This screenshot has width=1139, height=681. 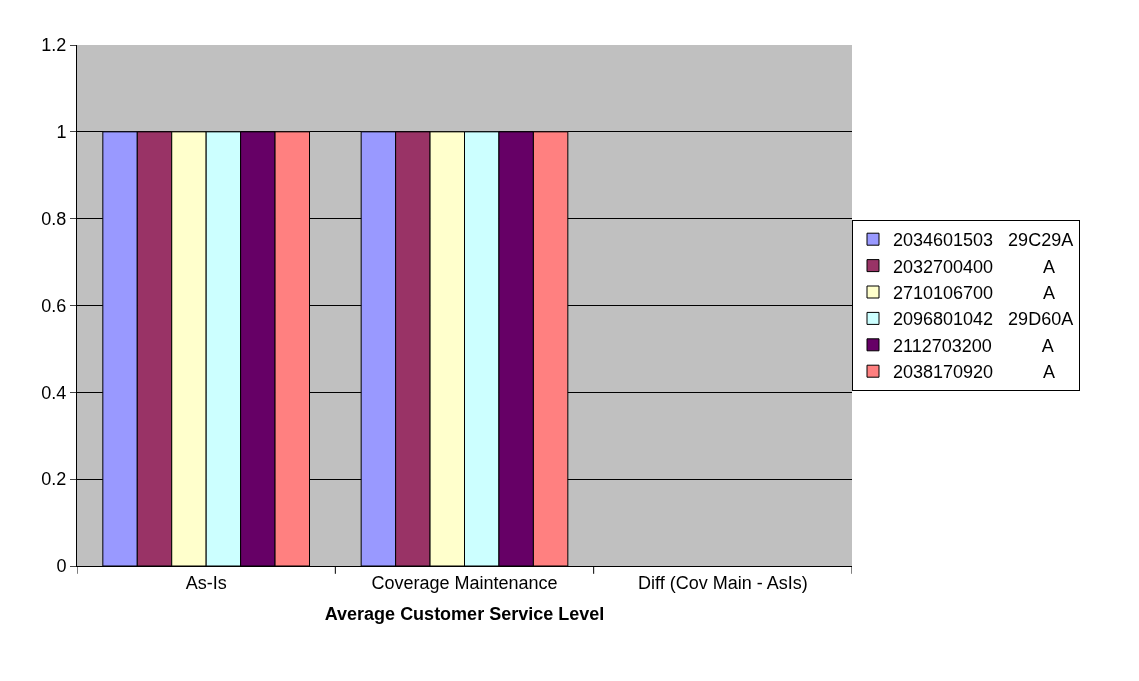 What do you see at coordinates (974, 372) in the screenshot?
I see `legend-label: 2038170920 A` at bounding box center [974, 372].